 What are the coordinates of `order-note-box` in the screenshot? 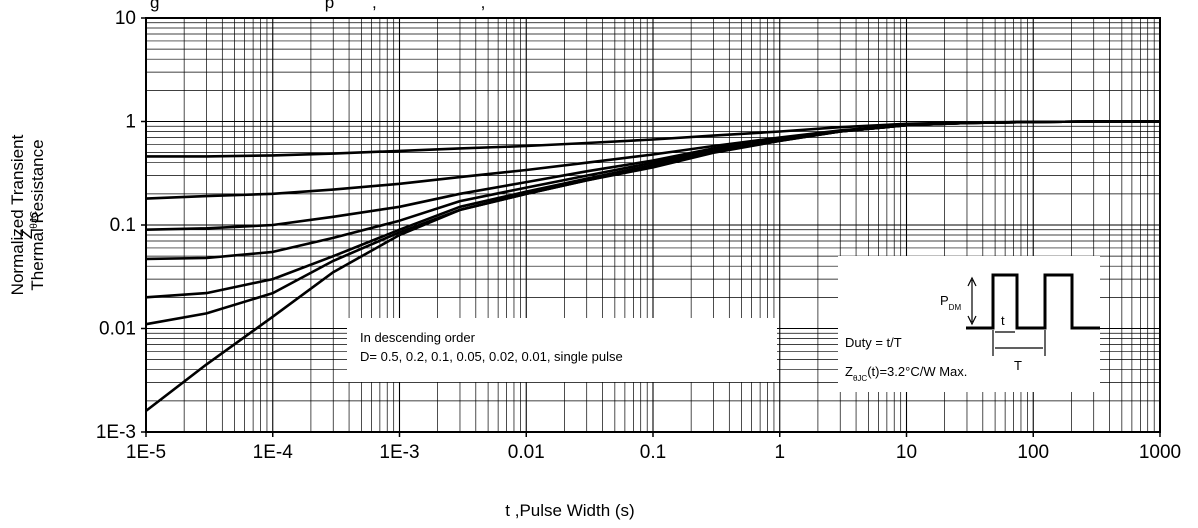 It's located at (562, 350).